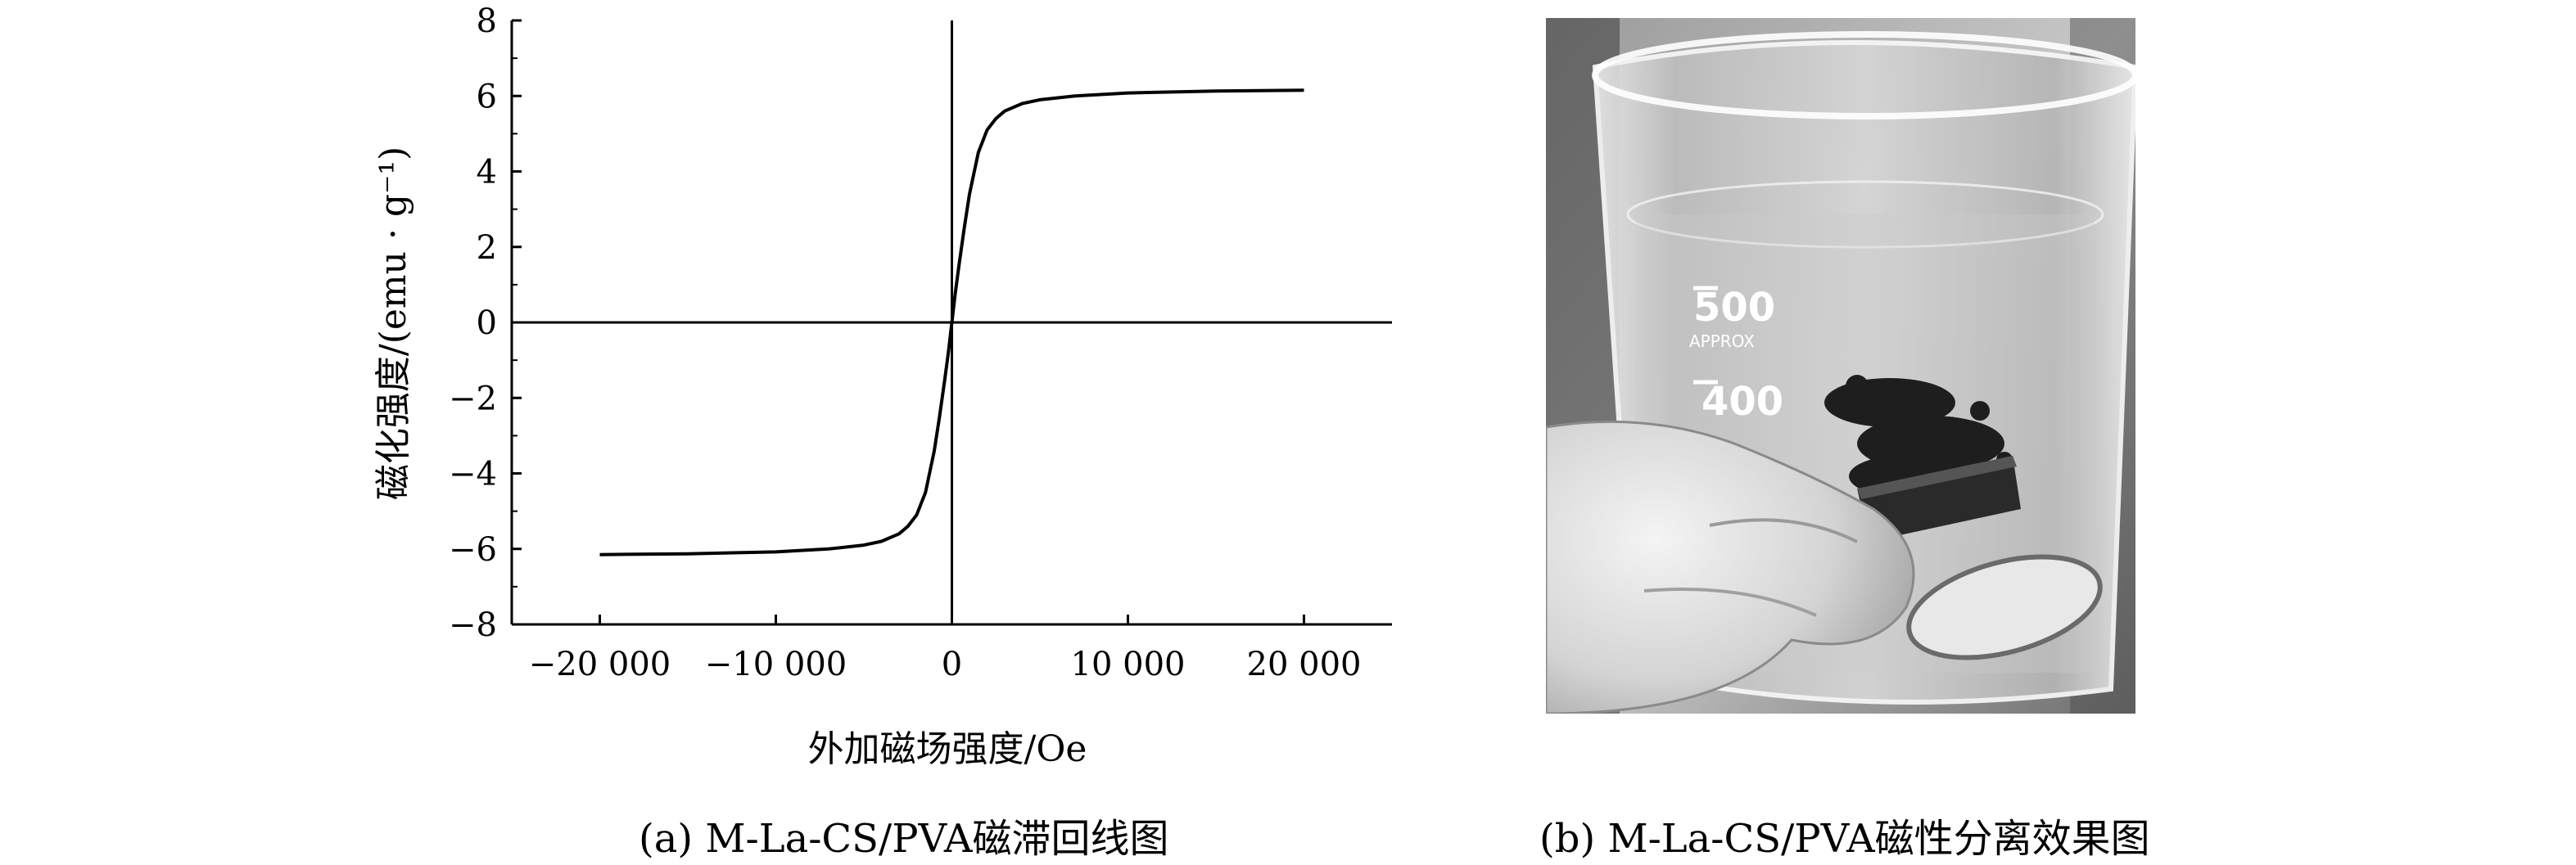 Image resolution: width=2576 pixels, height=865 pixels. What do you see at coordinates (1304, 664) in the screenshot?
I see `x-tick-label: 20 000` at bounding box center [1304, 664].